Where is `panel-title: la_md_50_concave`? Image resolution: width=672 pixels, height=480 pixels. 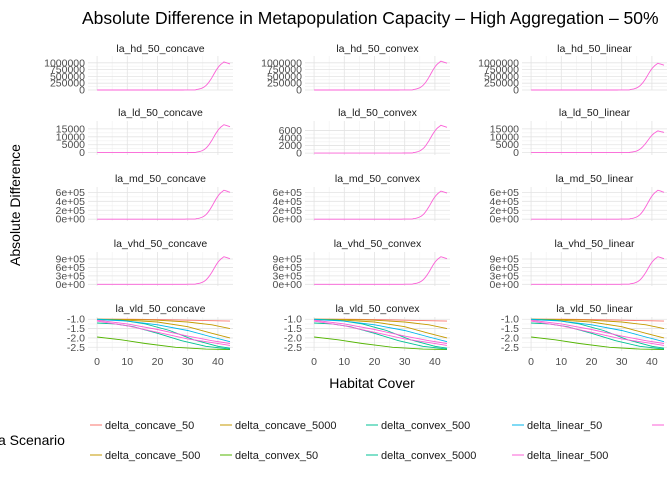 panel-title: la_md_50_concave is located at coordinates (160, 179).